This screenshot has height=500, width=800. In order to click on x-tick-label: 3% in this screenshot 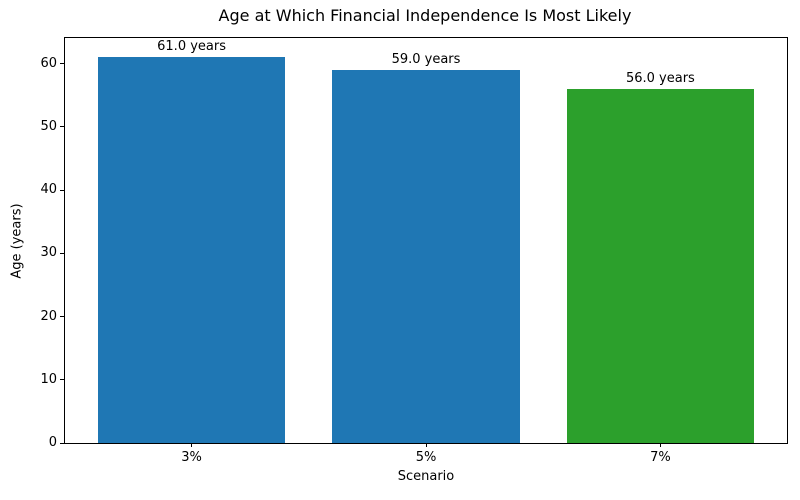, I will do `click(191, 457)`.